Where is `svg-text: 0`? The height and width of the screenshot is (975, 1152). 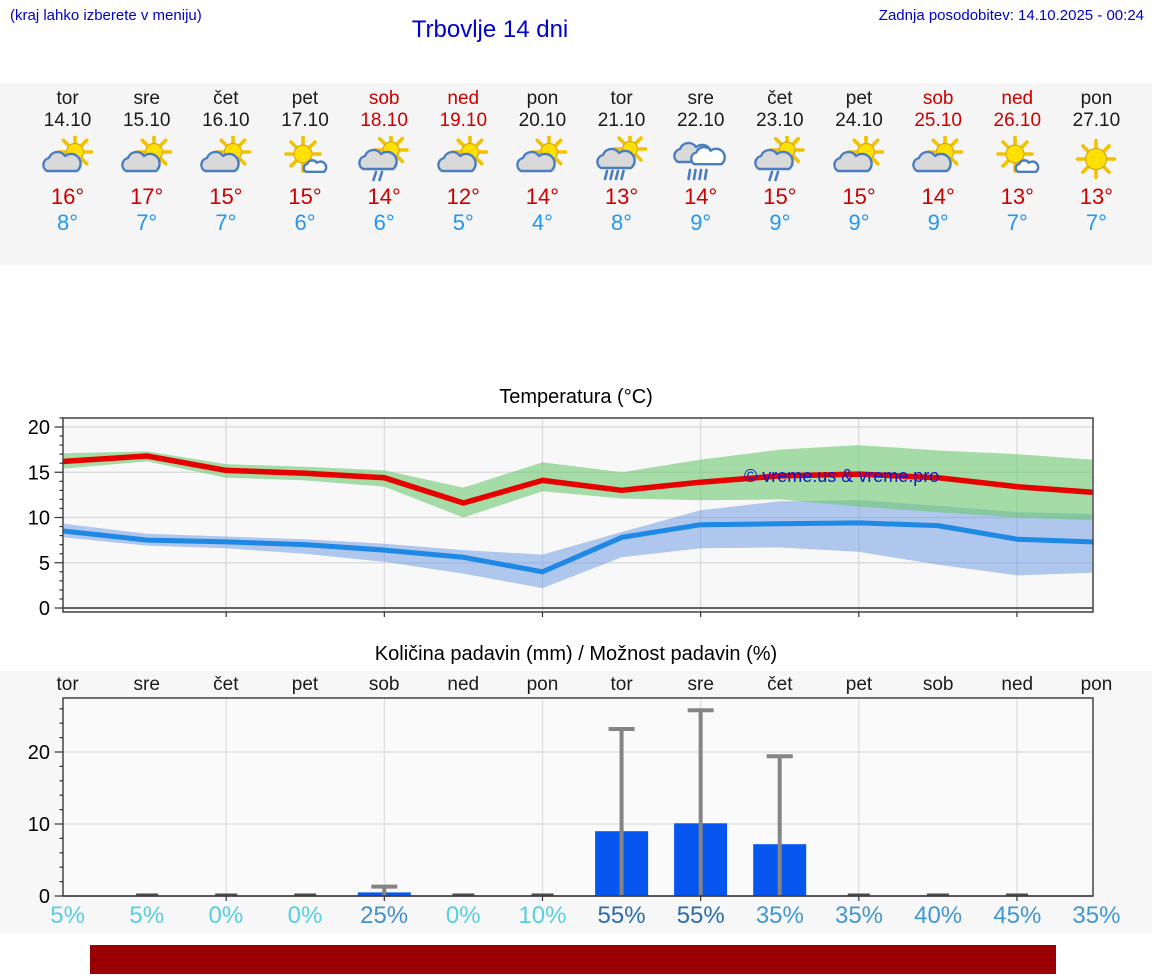
svg-text: 0 is located at coordinates (44, 894).